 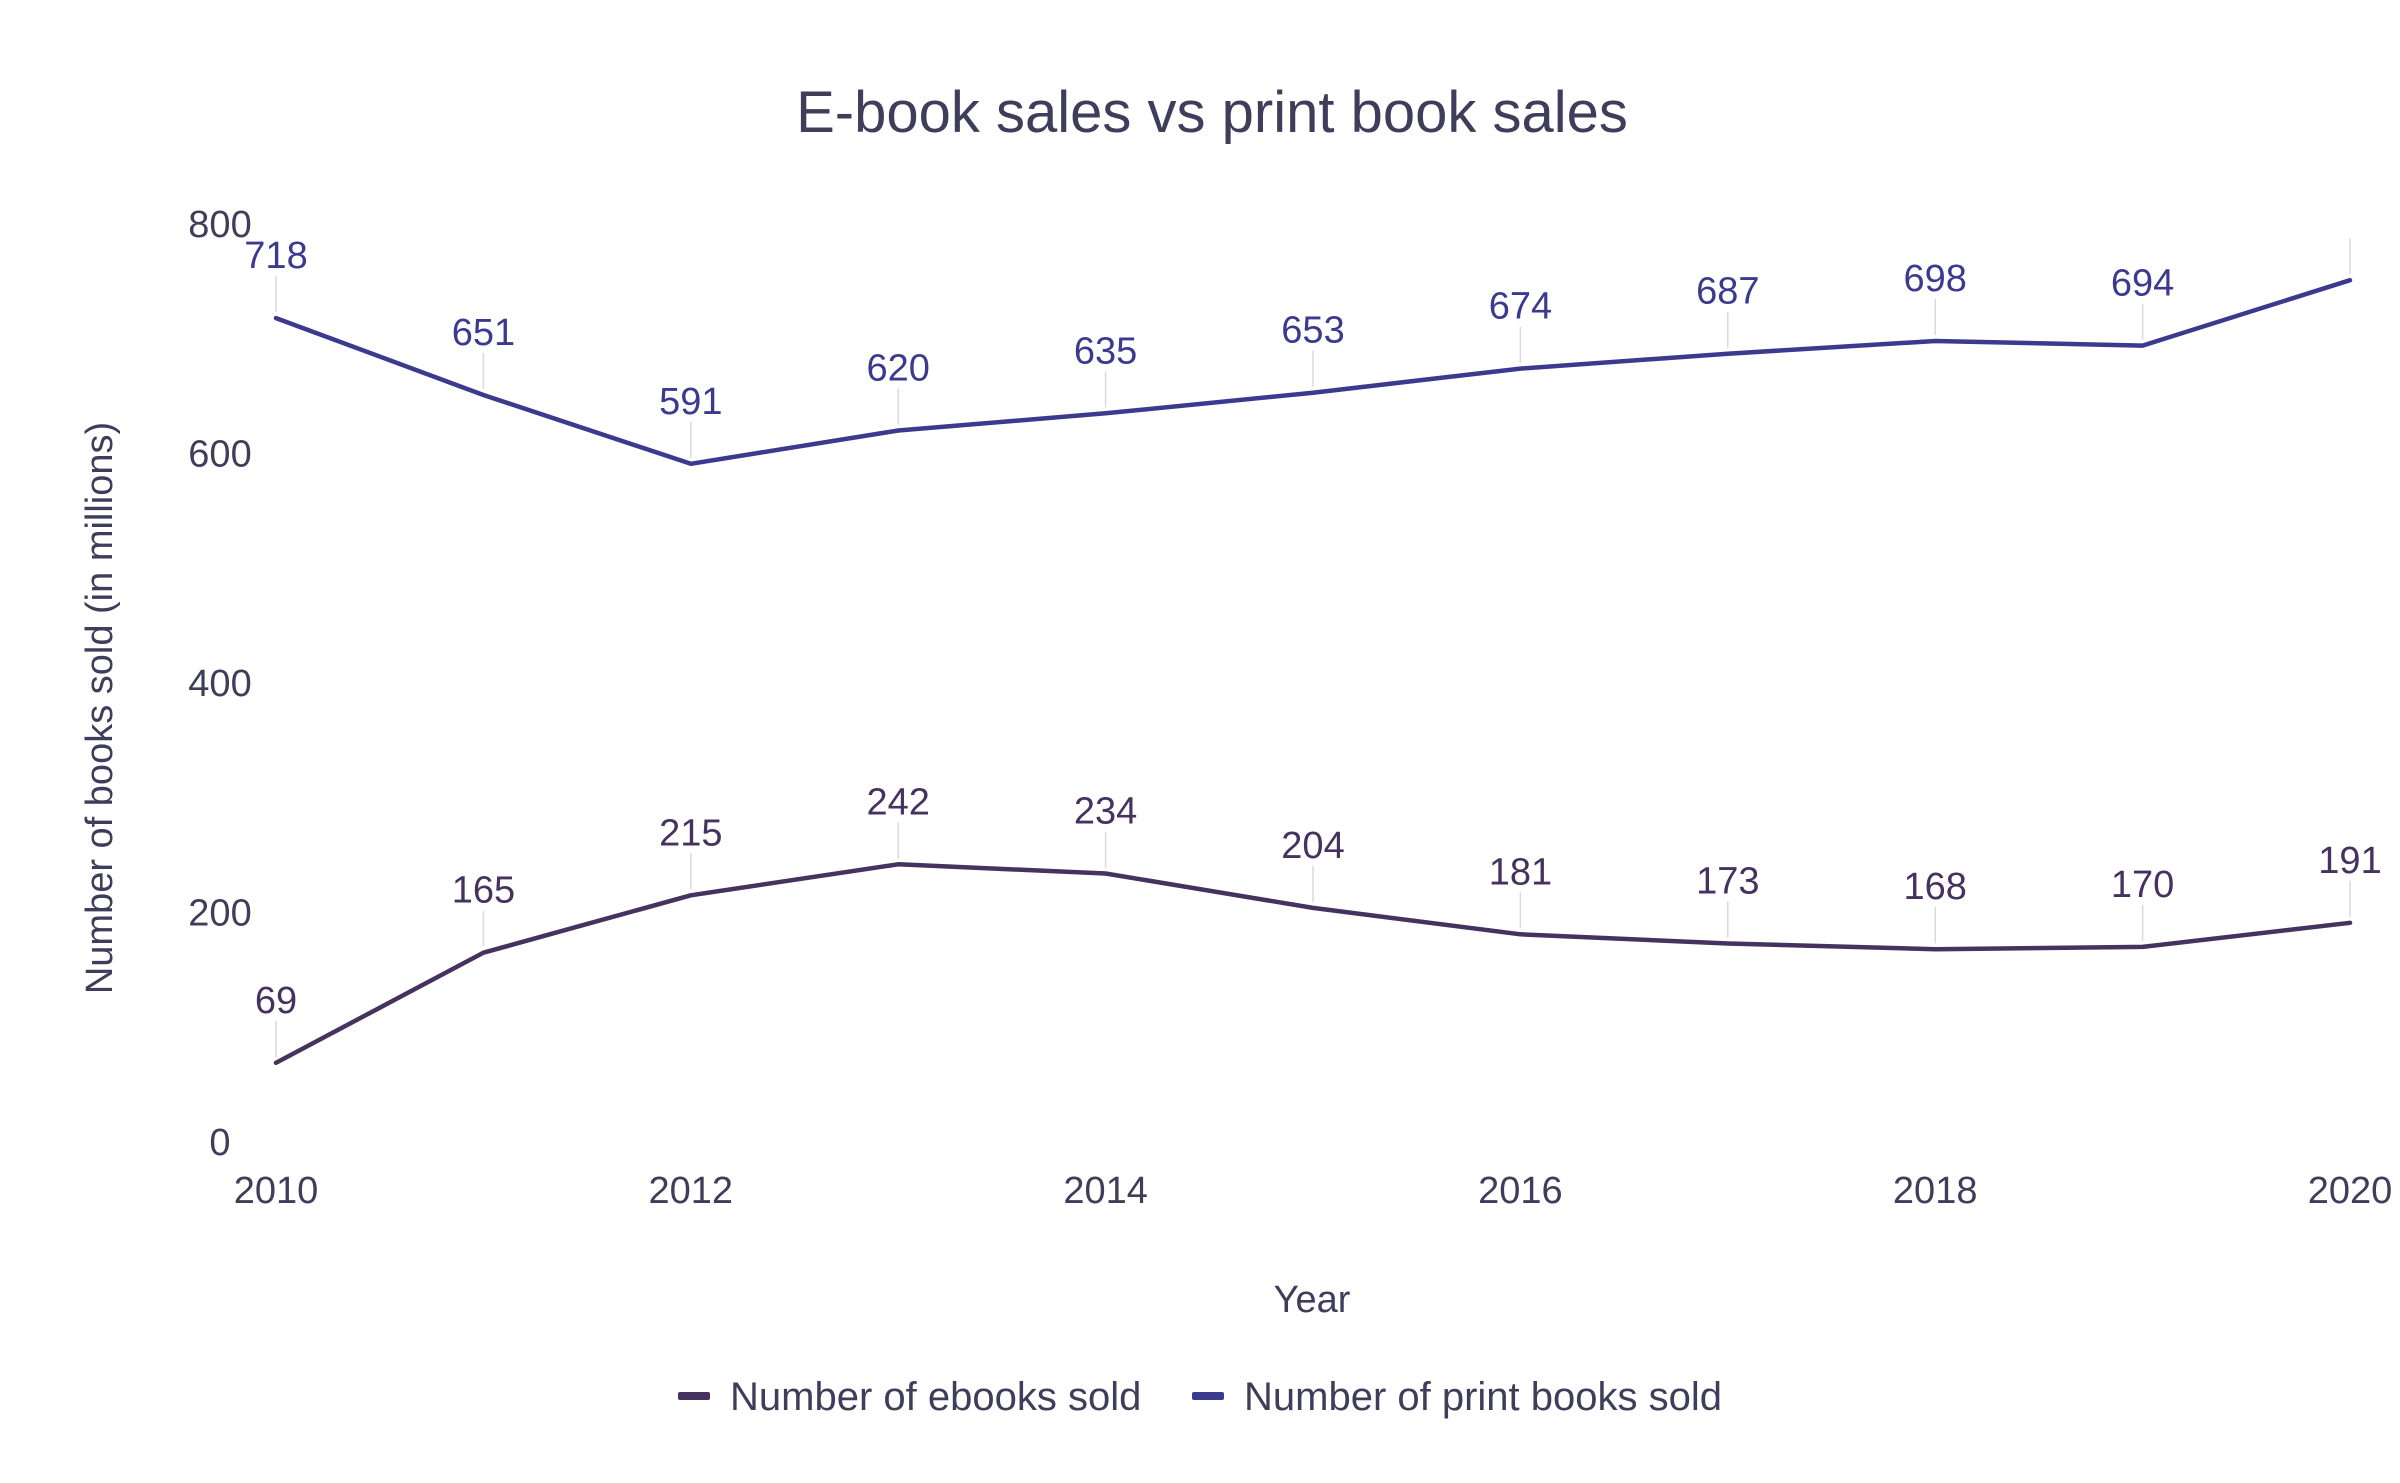 I want to click on y-tick-label: 200, so click(x=219, y=914).